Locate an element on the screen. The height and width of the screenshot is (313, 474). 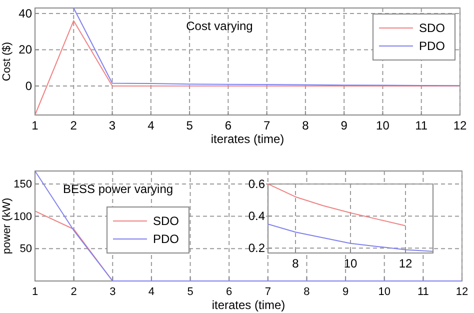
y-tick-label: 150 is located at coordinates (23, 184).